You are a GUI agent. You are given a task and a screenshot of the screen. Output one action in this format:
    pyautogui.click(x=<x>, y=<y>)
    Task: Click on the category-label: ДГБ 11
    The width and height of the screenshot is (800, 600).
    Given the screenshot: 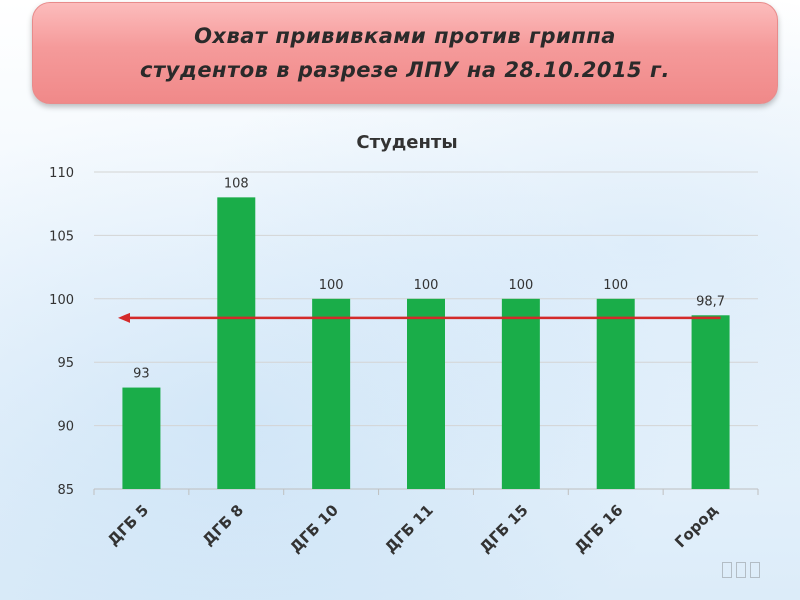 What is the action you would take?
    pyautogui.click(x=408, y=528)
    